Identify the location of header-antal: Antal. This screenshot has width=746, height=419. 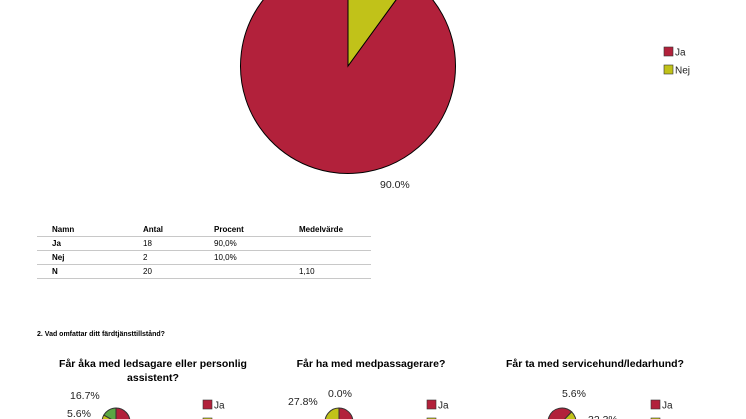
(178, 230).